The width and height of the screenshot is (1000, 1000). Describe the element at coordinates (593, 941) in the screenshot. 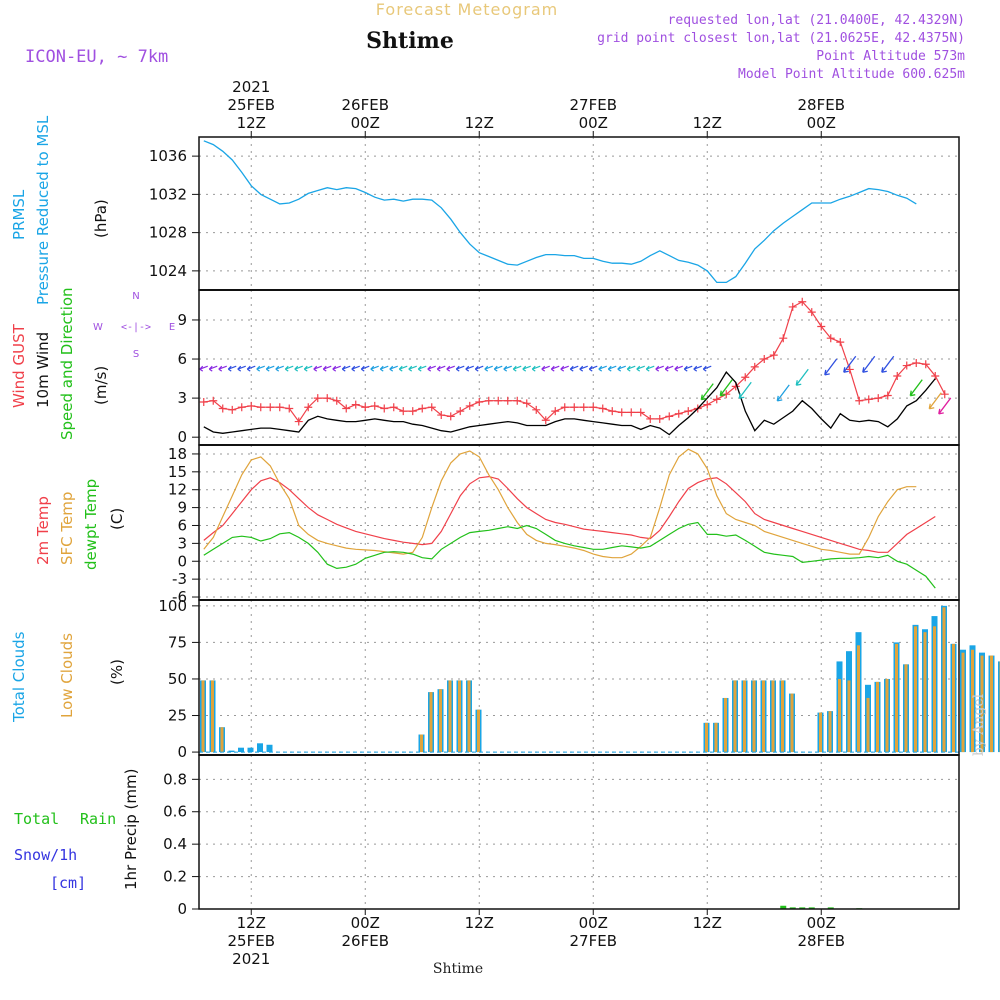

I see `bottom-time-label: 27FEB` at that location.